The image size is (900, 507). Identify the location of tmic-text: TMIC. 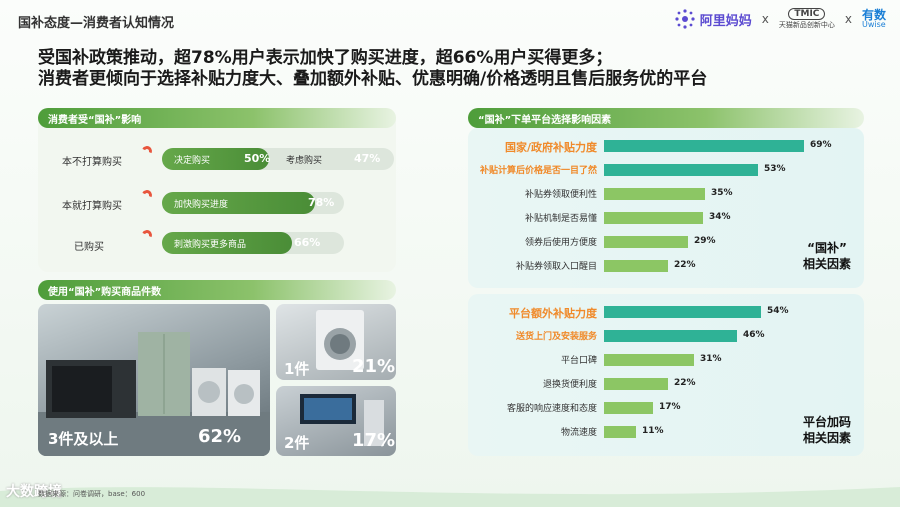
(807, 14).